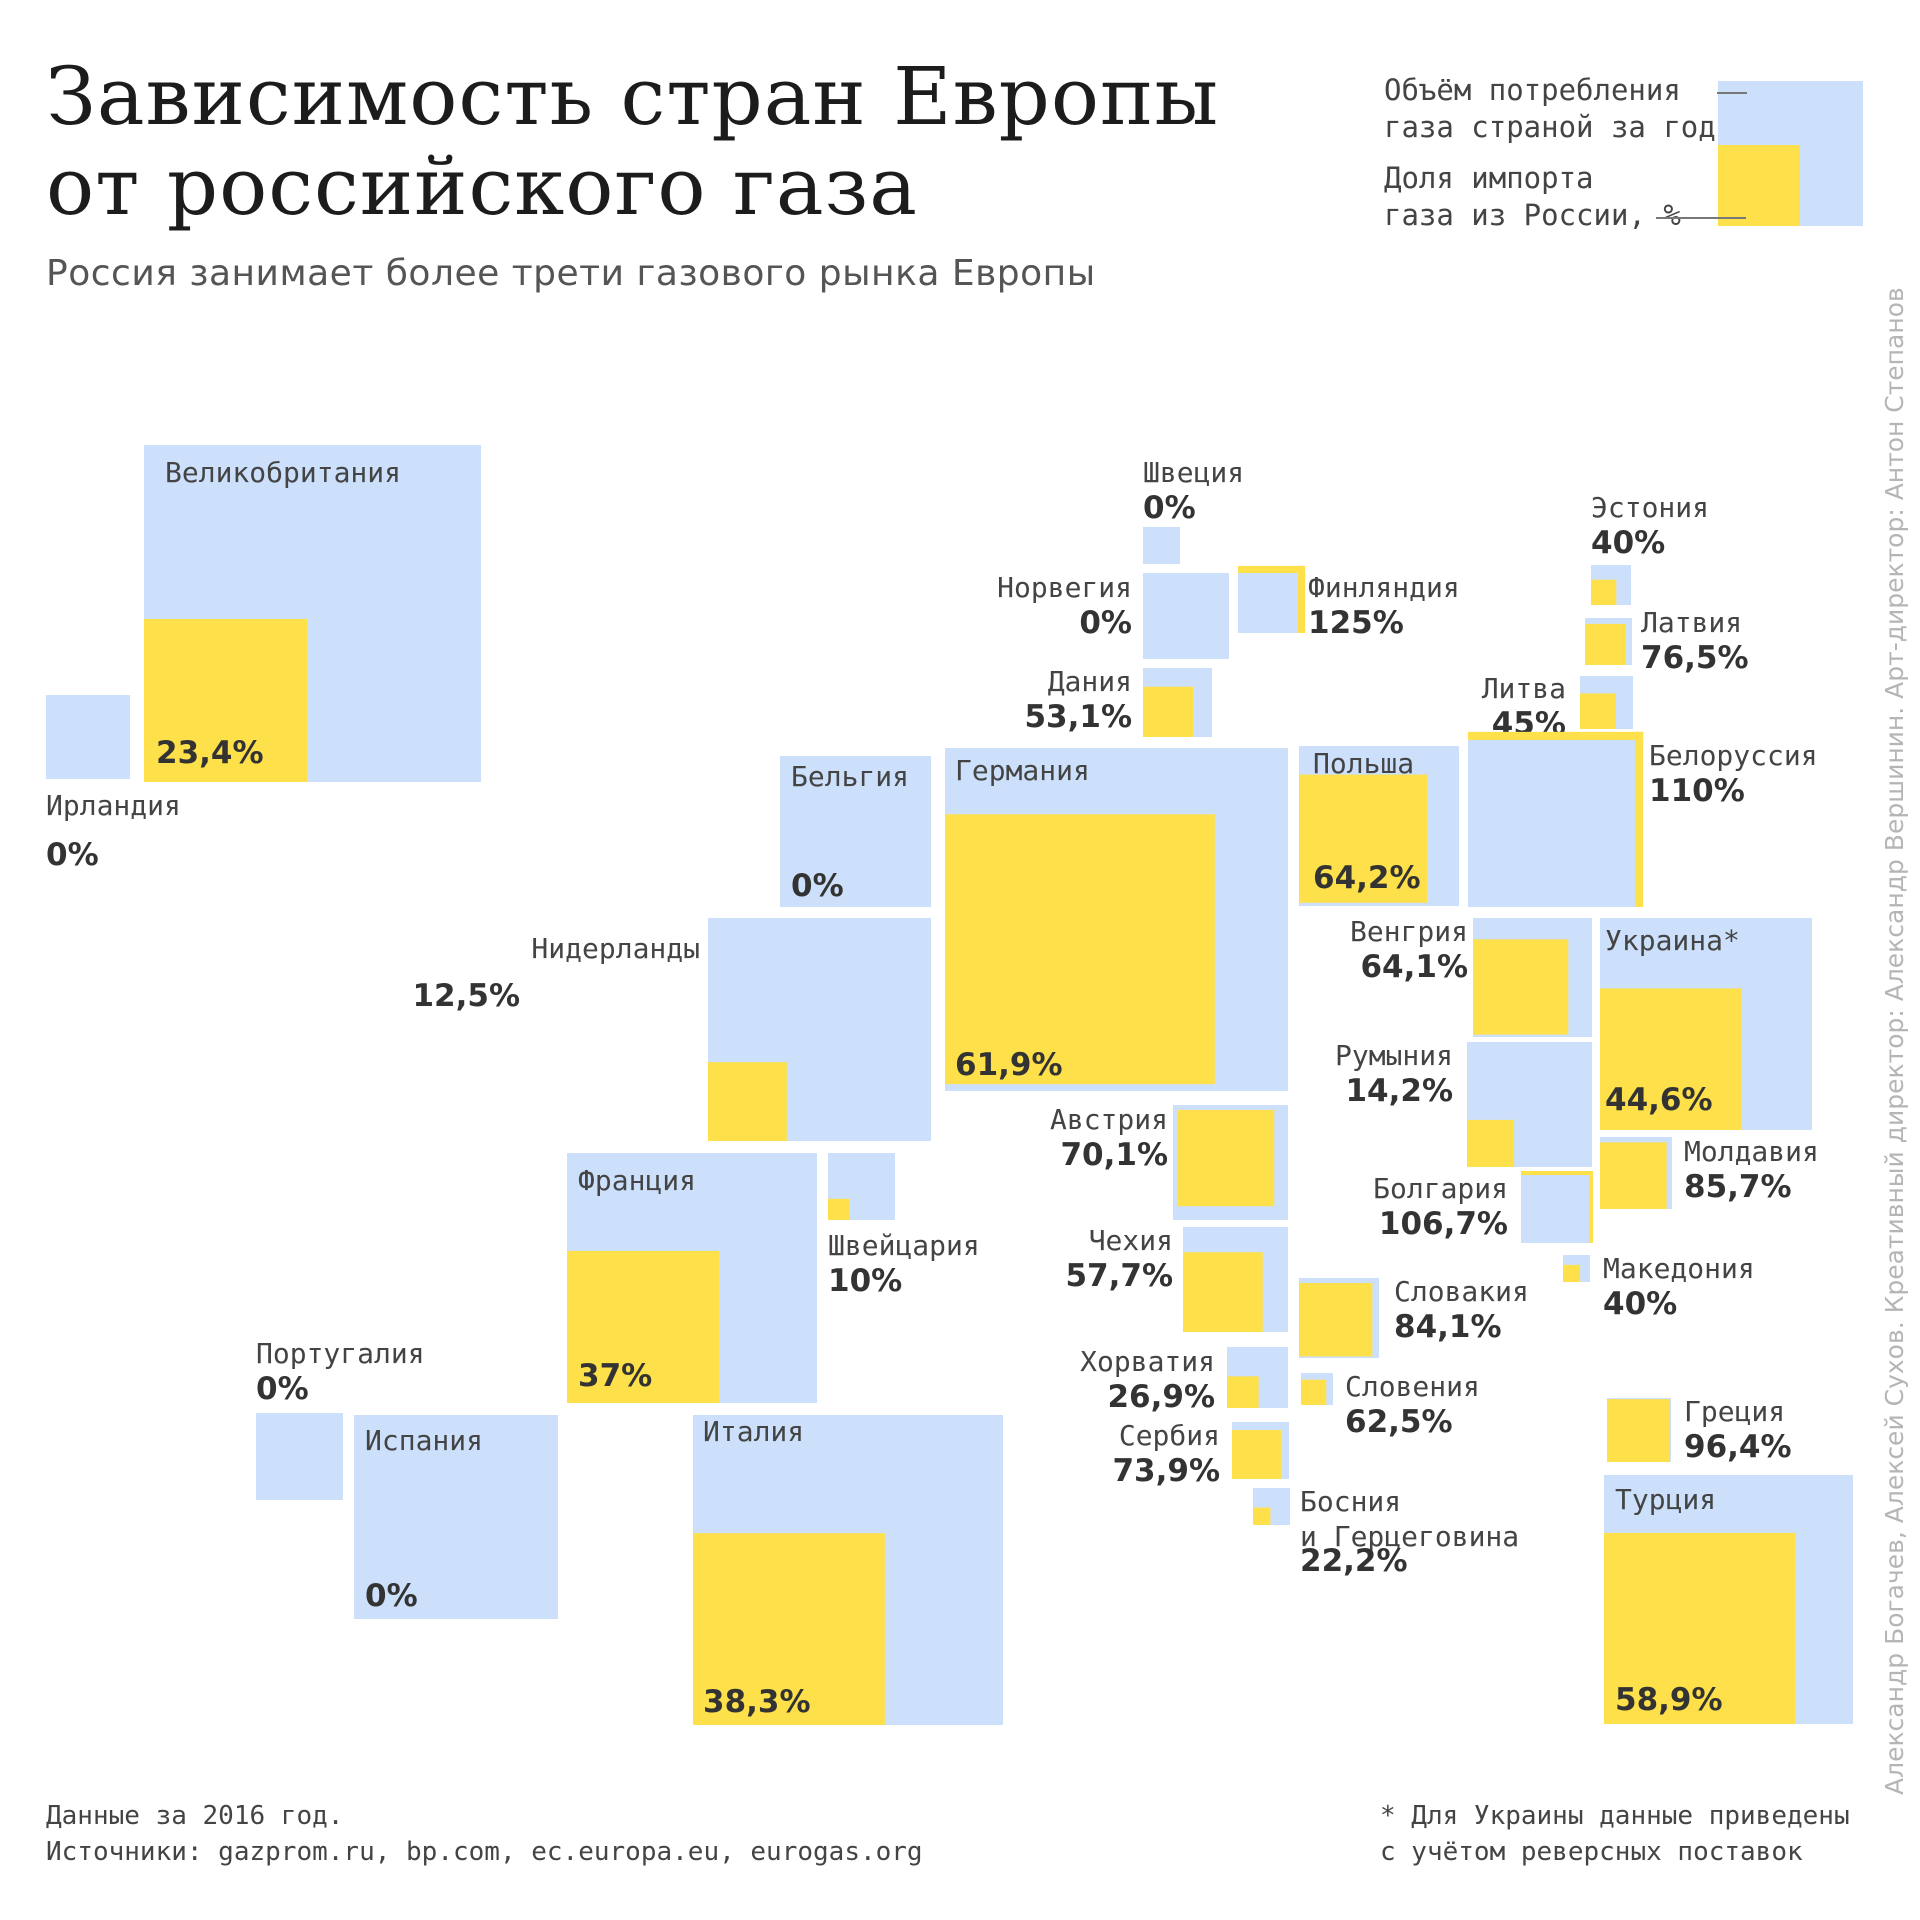 The image size is (1920, 1920). Describe the element at coordinates (1161, 1397) in the screenshot. I see `import-share-label: 26,9%` at that location.